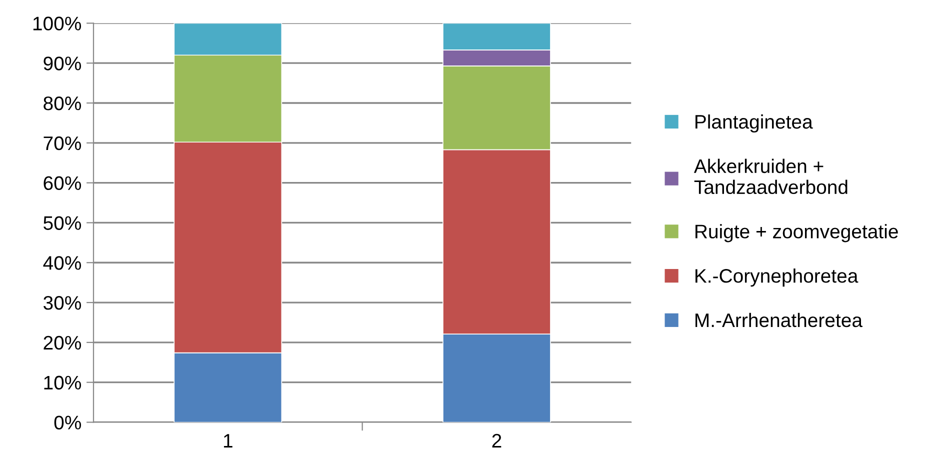 This screenshot has height=464, width=935. Describe the element at coordinates (63, 143) in the screenshot. I see `y-tick-label: 70%` at that location.